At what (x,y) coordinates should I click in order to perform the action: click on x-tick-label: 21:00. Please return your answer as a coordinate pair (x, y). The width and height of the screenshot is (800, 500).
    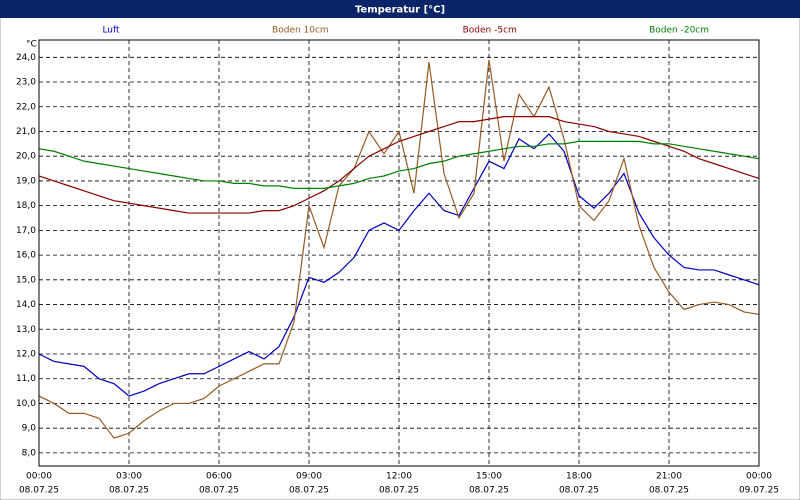
    Looking at the image, I should click on (669, 477).